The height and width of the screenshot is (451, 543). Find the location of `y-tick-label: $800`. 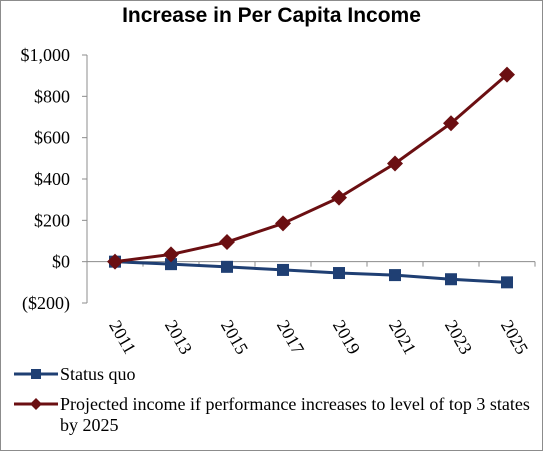

y-tick-label: $800 is located at coordinates (52, 96).